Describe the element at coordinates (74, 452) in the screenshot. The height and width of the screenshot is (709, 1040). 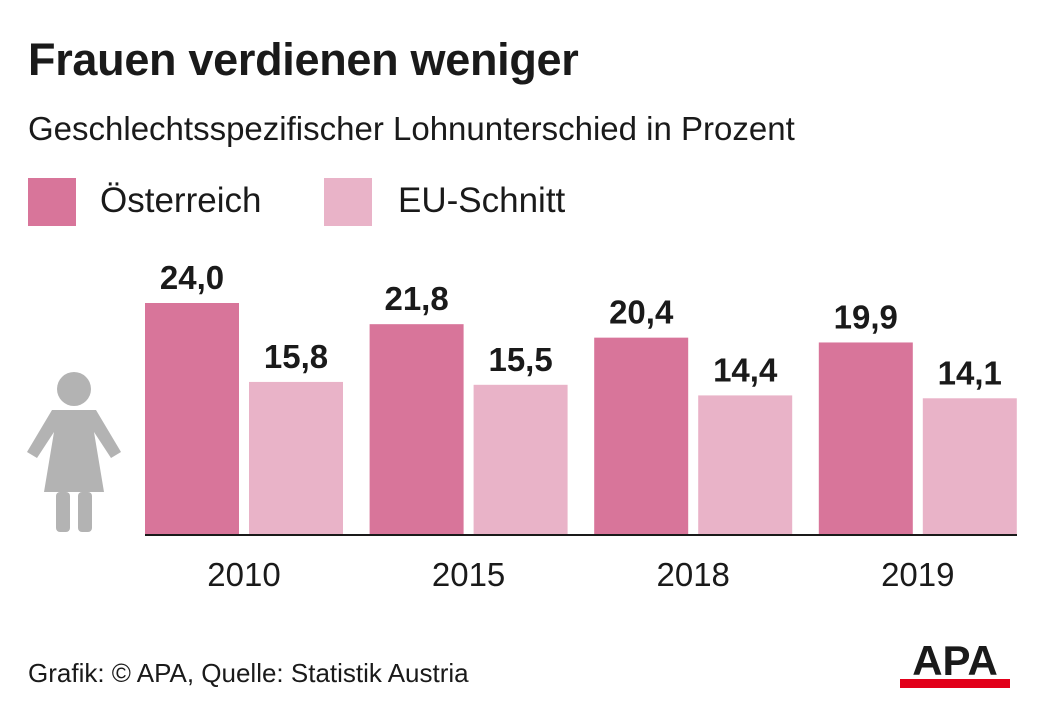
I see `woman-icon` at that location.